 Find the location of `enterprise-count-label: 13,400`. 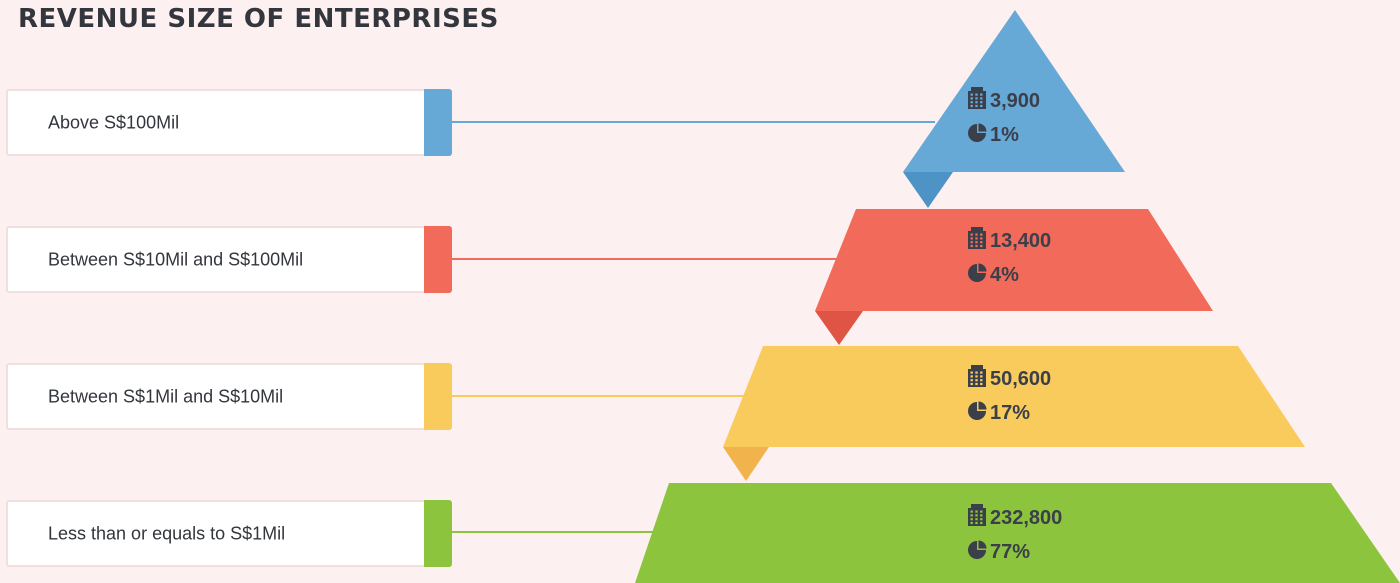

enterprise-count-label: 13,400 is located at coordinates (1020, 241).